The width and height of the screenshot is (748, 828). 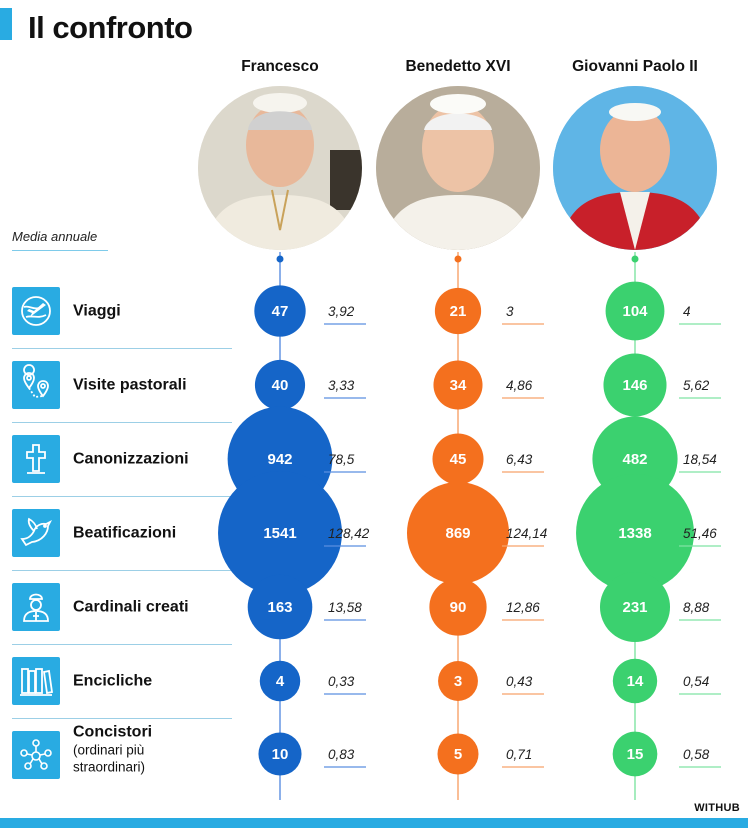 I want to click on bubble-value-giovanni-concistori: 15, so click(x=635, y=754).